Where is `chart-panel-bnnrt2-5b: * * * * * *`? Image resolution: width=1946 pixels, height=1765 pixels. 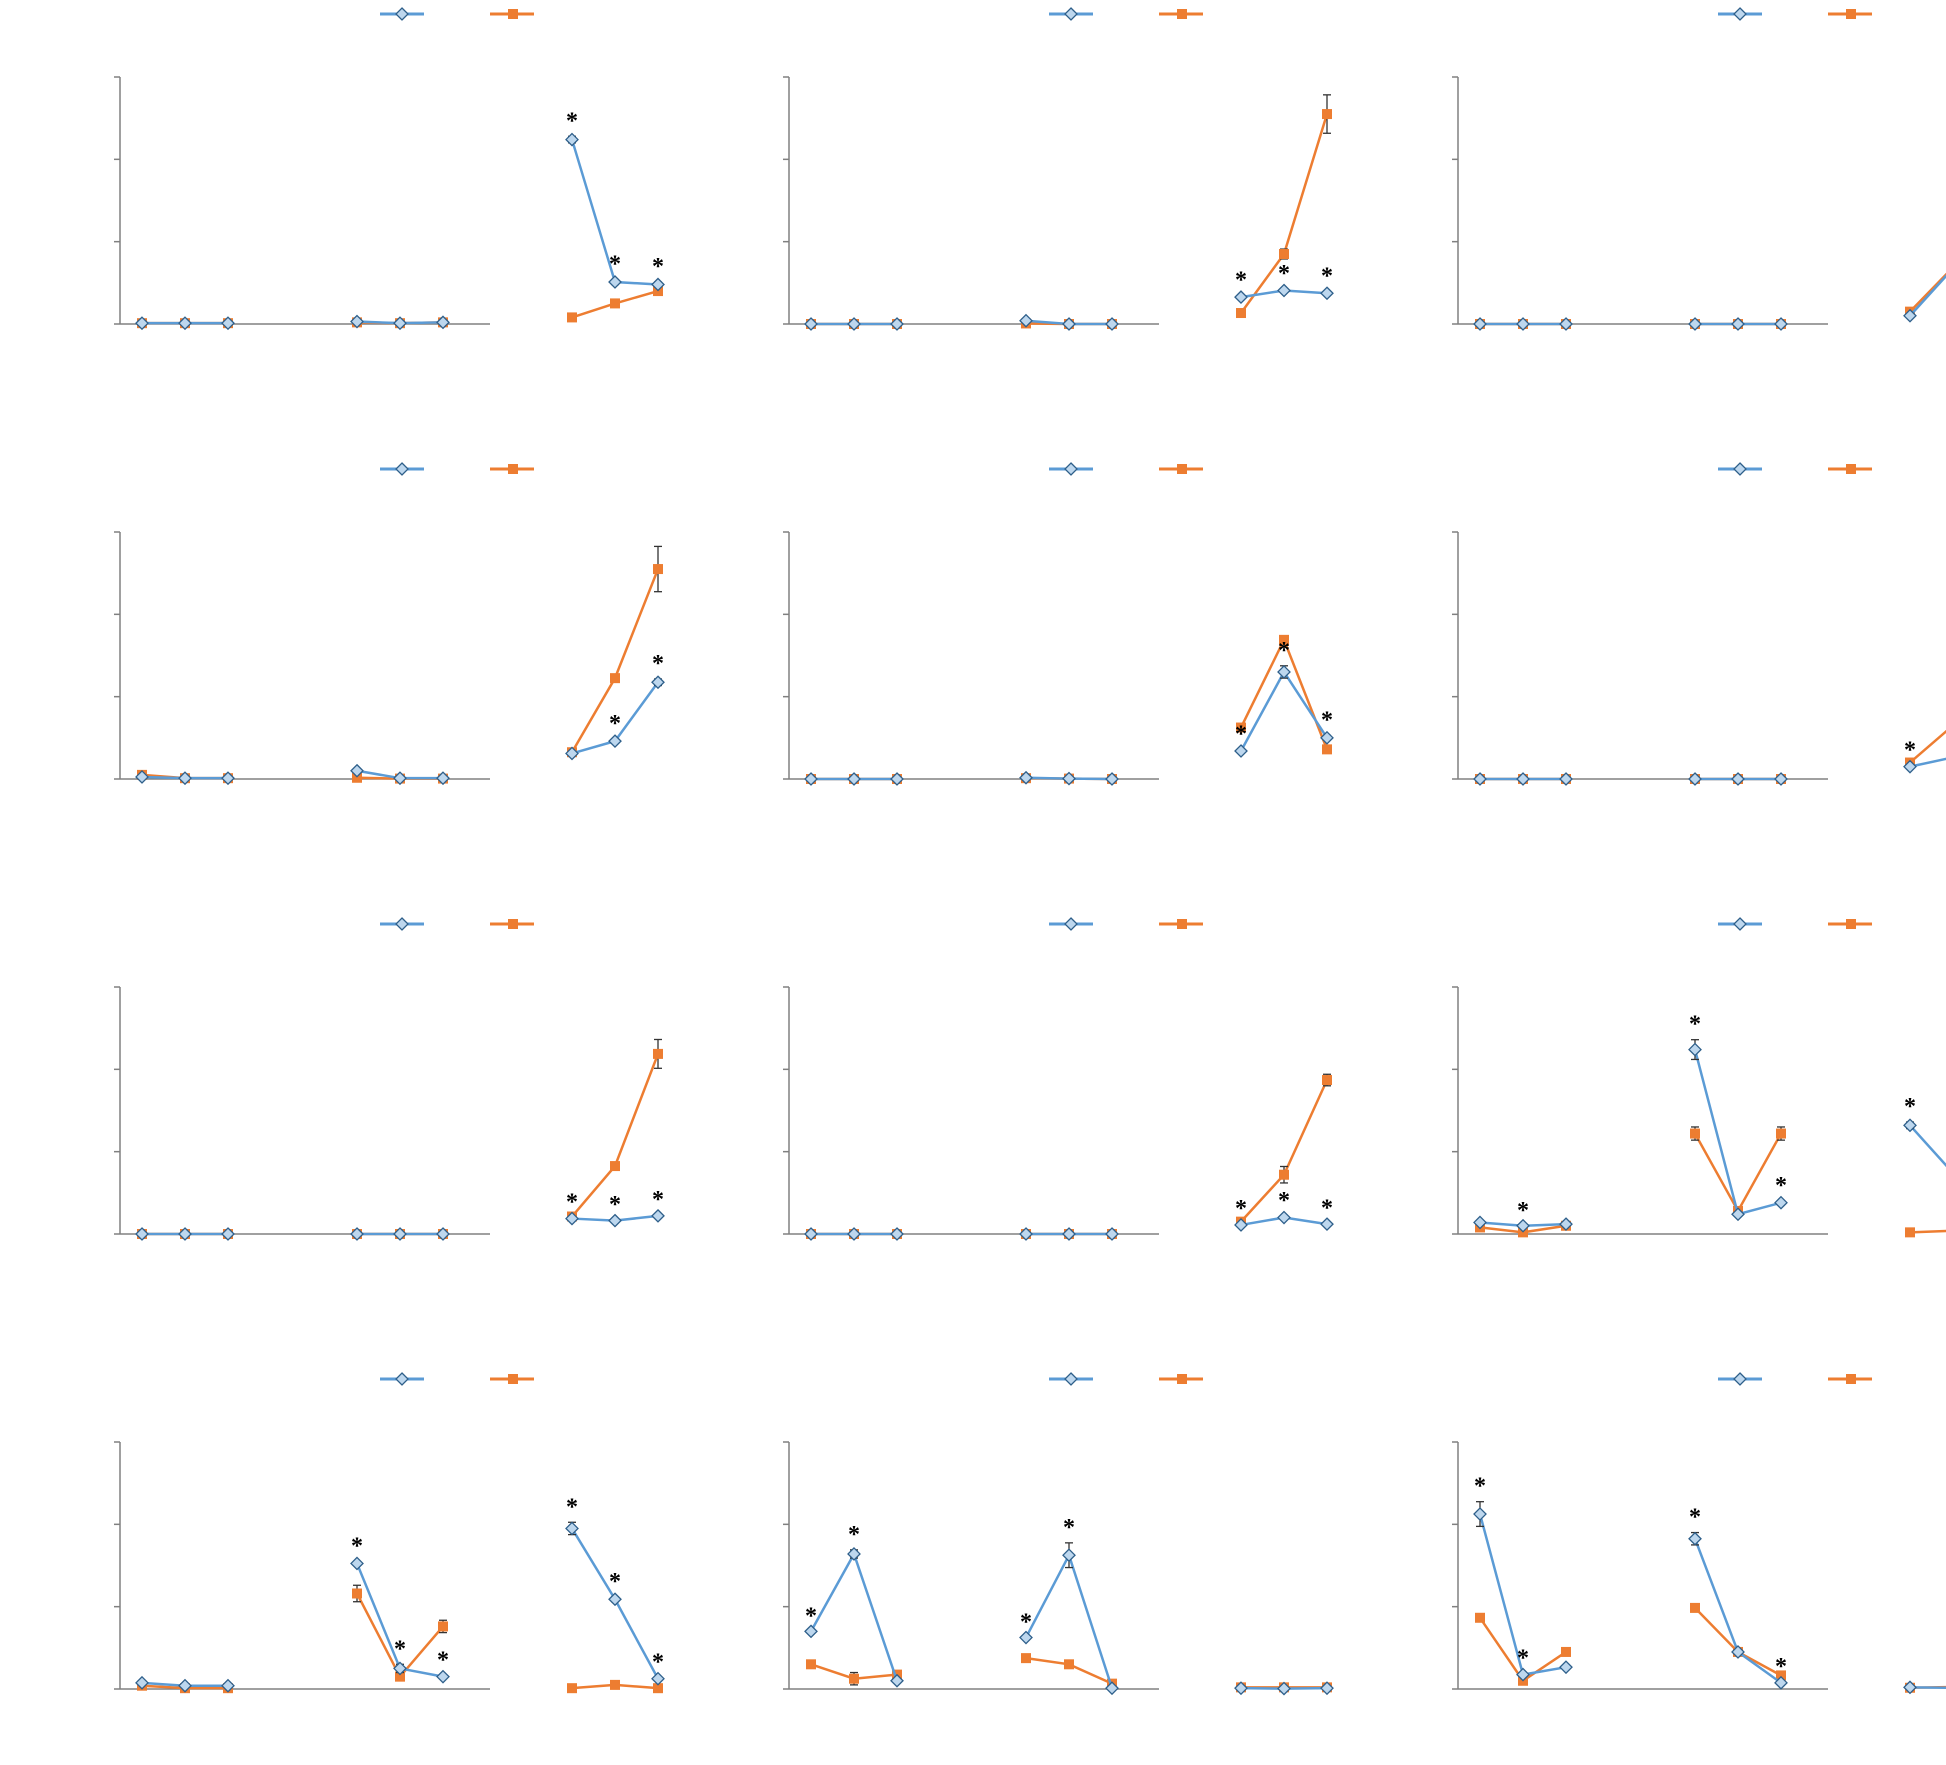
chart-panel-bnnrt2-5b: * * * * * * is located at coordinates (389, 1533).